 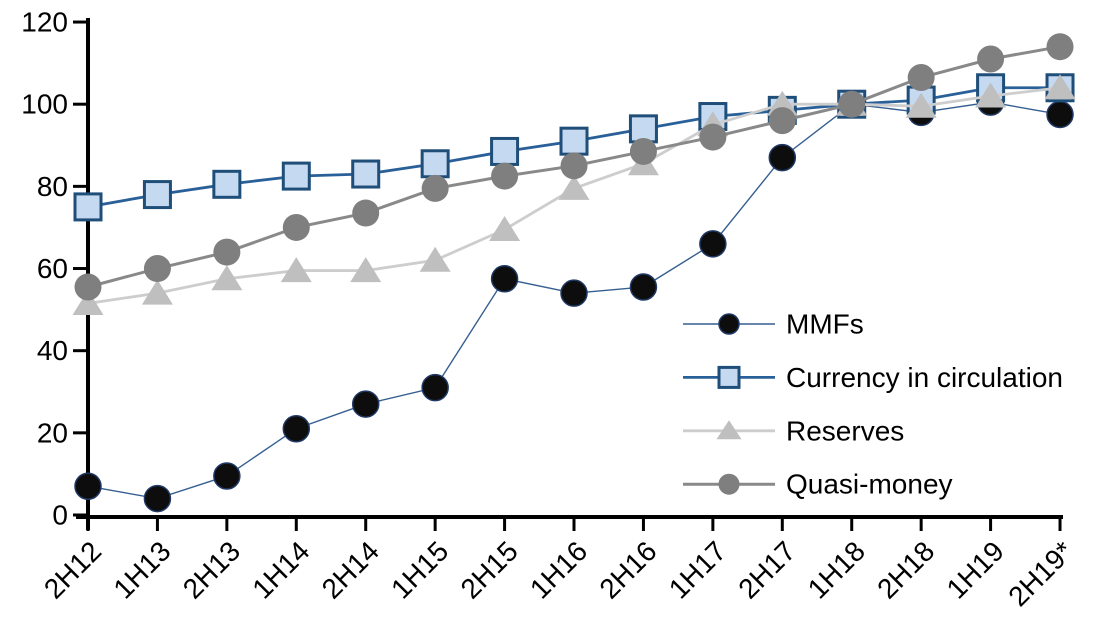 I want to click on x-tick-label: 2H16, so click(x=627, y=569).